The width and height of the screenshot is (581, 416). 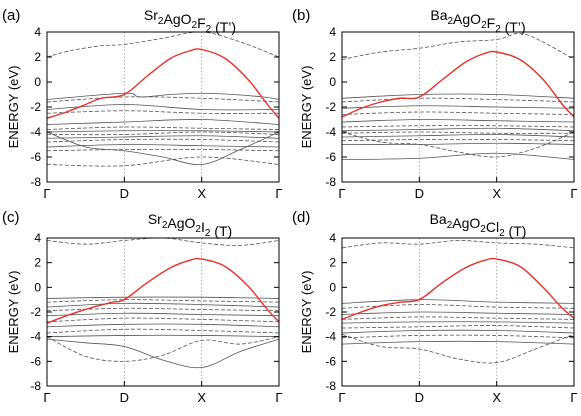 I want to click on panel-tag: (d), so click(x=301, y=217).